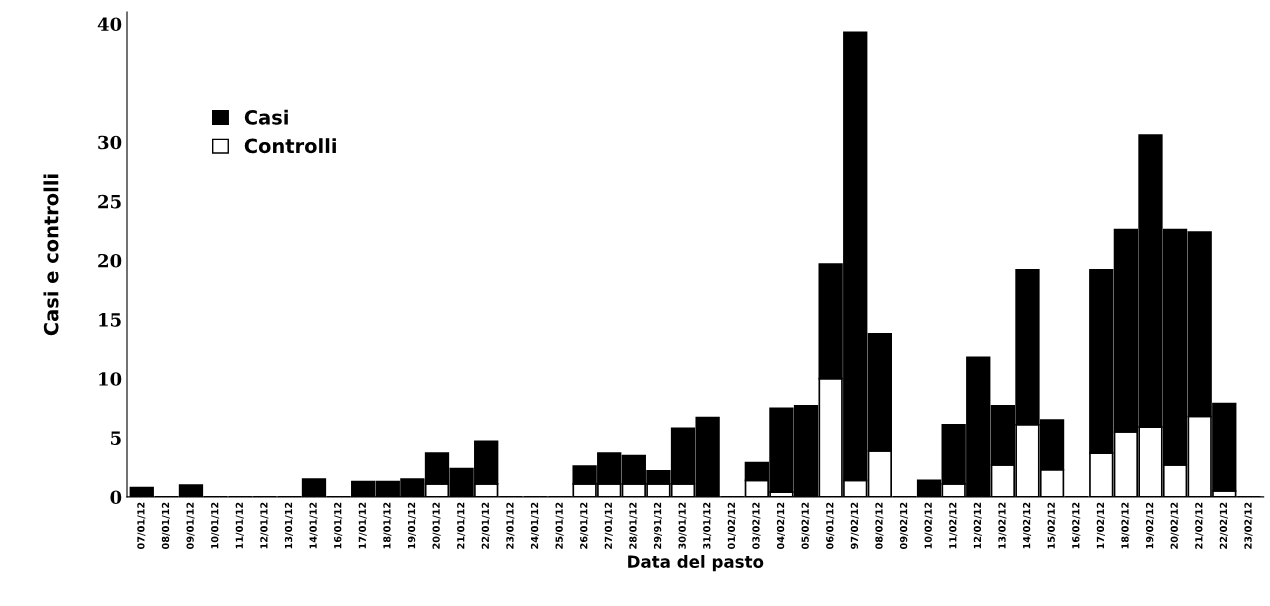 The width and height of the screenshot is (1270, 606). I want to click on x-tick-label: 12/01/12, so click(264, 525).